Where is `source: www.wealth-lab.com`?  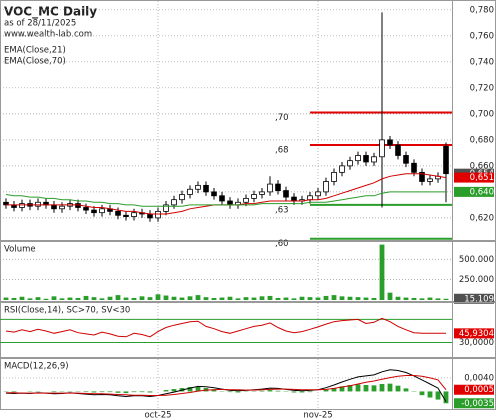 source: www.wealth-lab.com is located at coordinates (48, 35).